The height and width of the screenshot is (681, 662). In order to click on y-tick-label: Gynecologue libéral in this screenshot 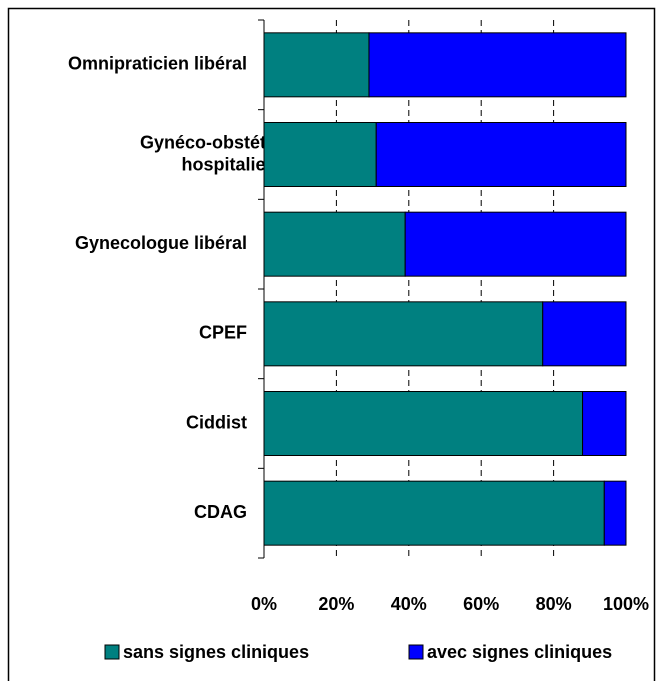, I will do `click(161, 243)`.